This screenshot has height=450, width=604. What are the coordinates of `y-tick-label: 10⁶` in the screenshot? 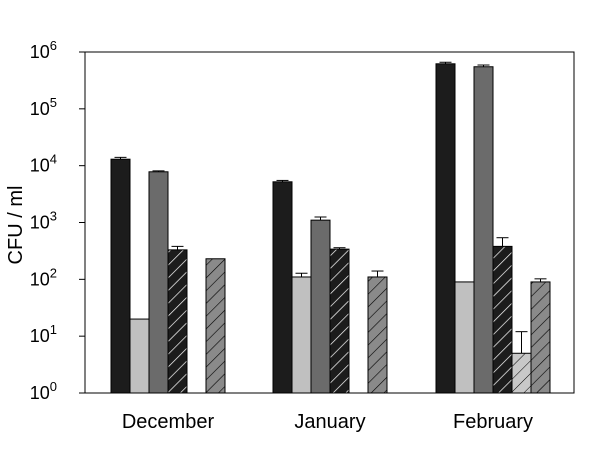 It's located at (43, 50).